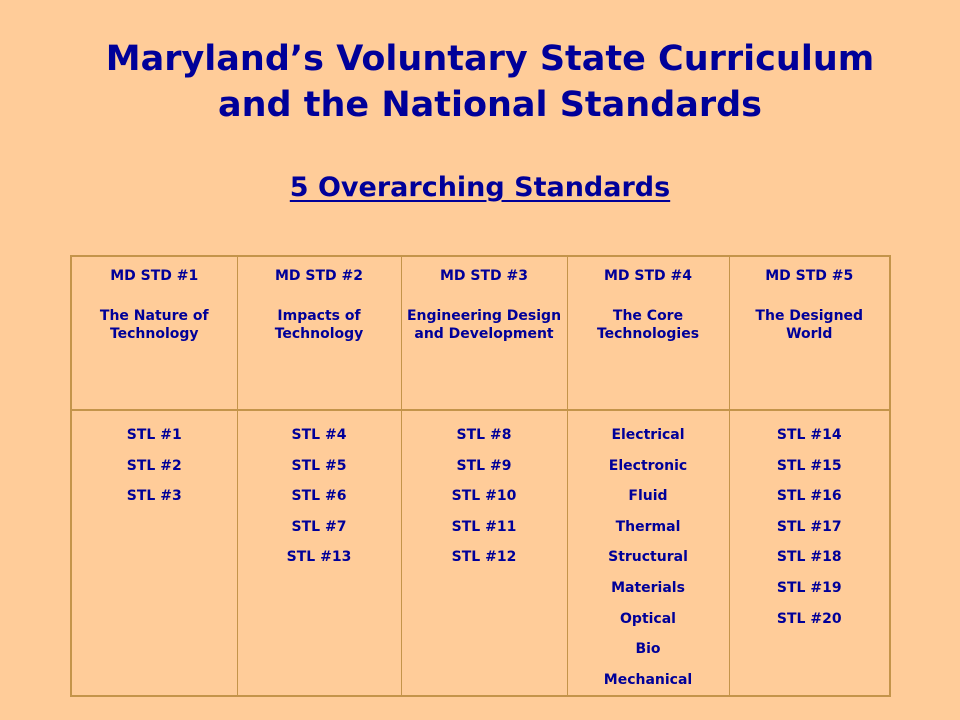  I want to click on list-item: STL #14, so click(809, 435).